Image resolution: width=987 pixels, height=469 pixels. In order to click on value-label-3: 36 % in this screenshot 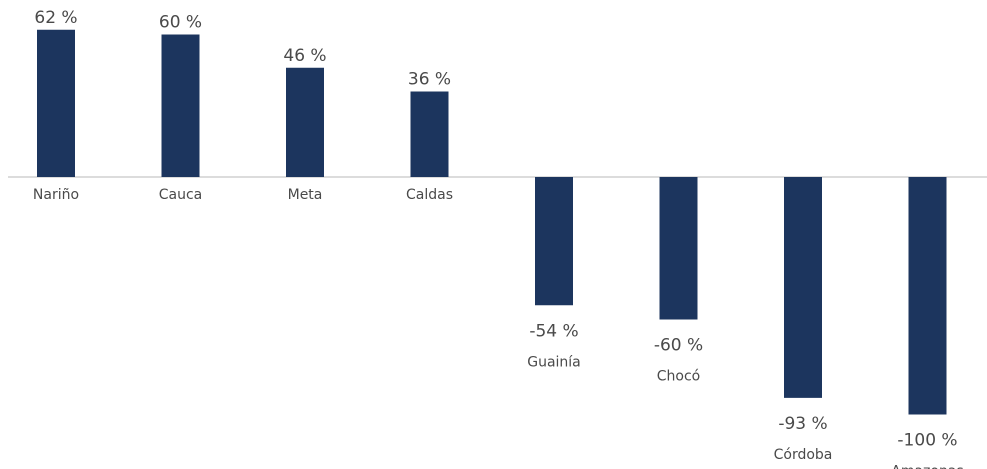, I will do `click(429, 80)`.